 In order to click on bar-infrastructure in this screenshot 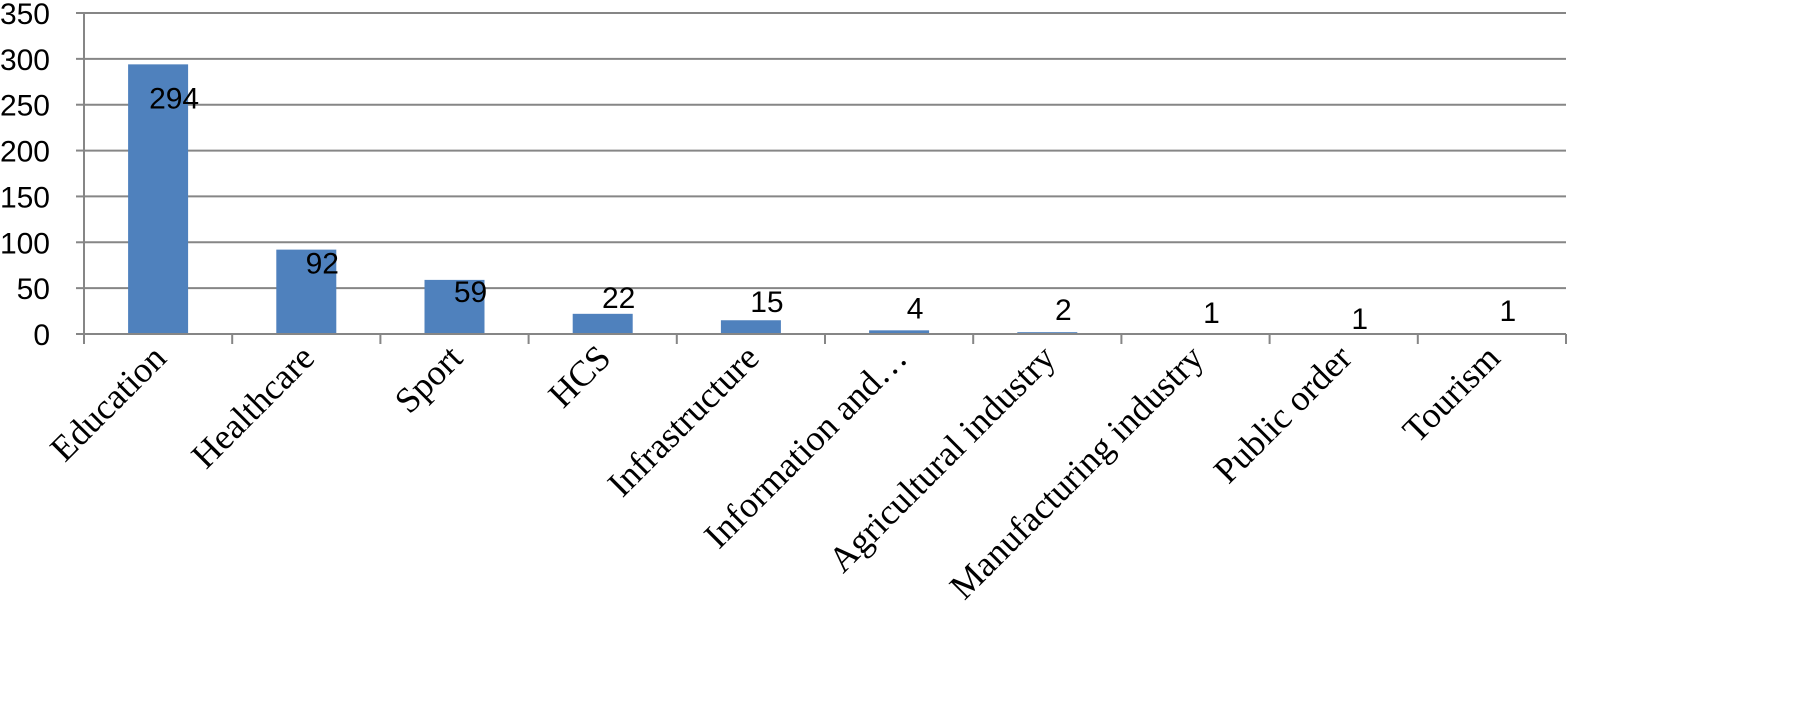, I will do `click(750, 327)`.